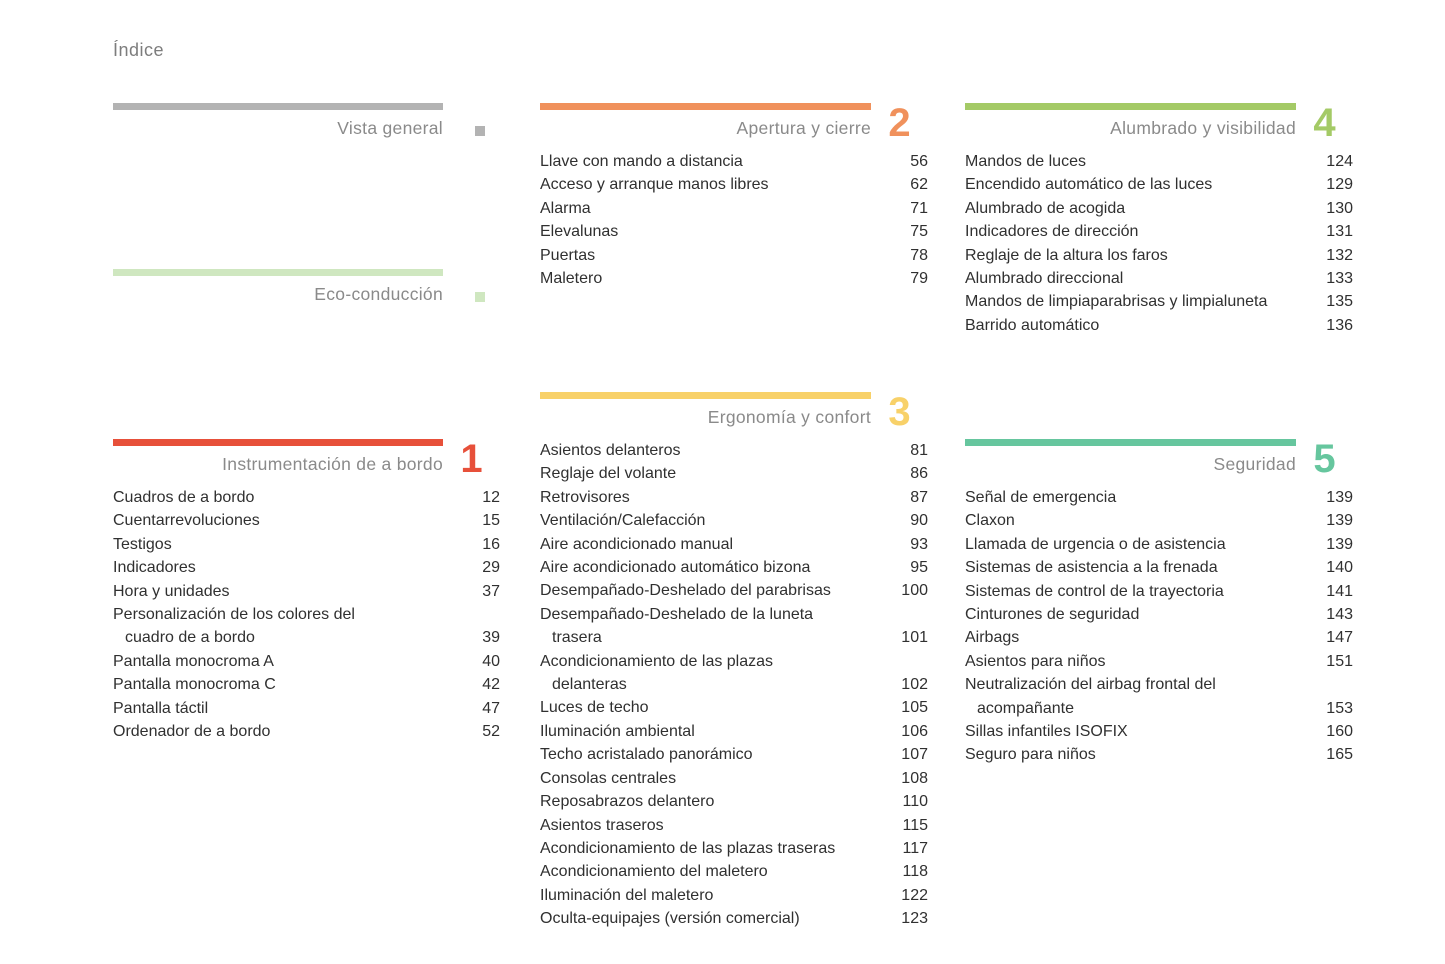 This screenshot has height=964, width=1445. Describe the element at coordinates (378, 294) in the screenshot. I see `section-title: Eco-conducción` at that location.